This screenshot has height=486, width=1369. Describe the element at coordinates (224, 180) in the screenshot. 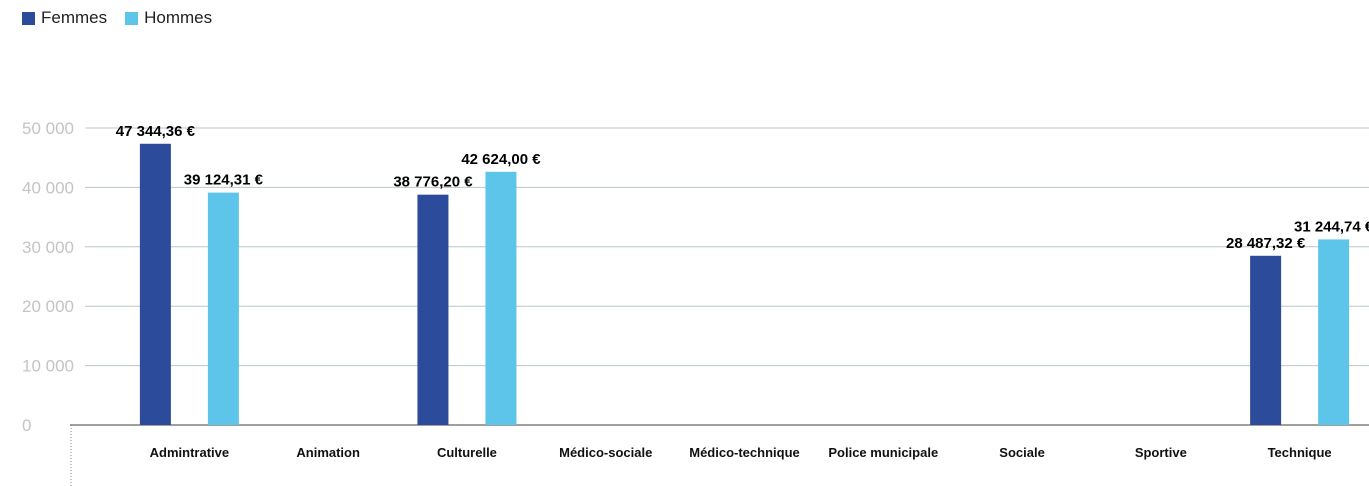

I see `data-label: 39 124,31 €` at that location.